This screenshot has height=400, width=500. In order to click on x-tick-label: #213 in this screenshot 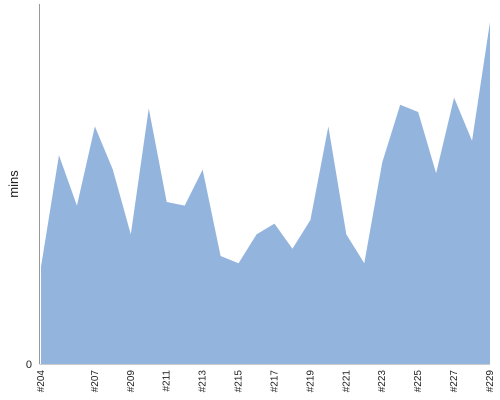, I will do `click(203, 381)`.